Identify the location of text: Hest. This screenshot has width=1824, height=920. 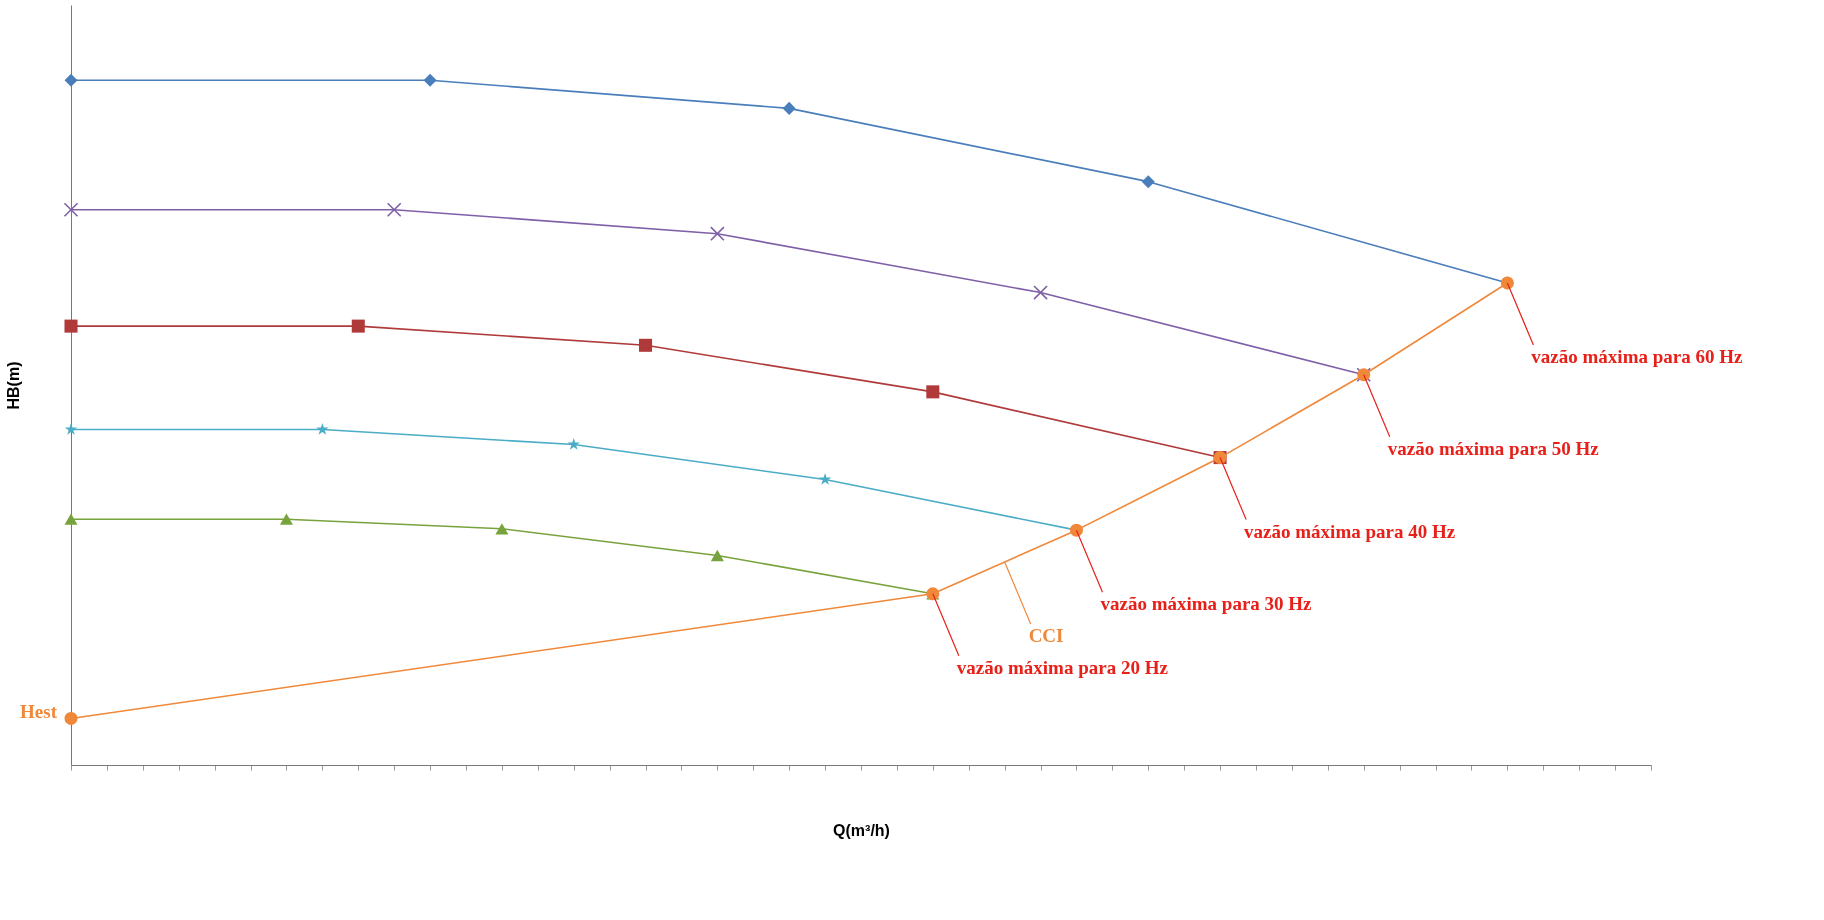
(39, 712).